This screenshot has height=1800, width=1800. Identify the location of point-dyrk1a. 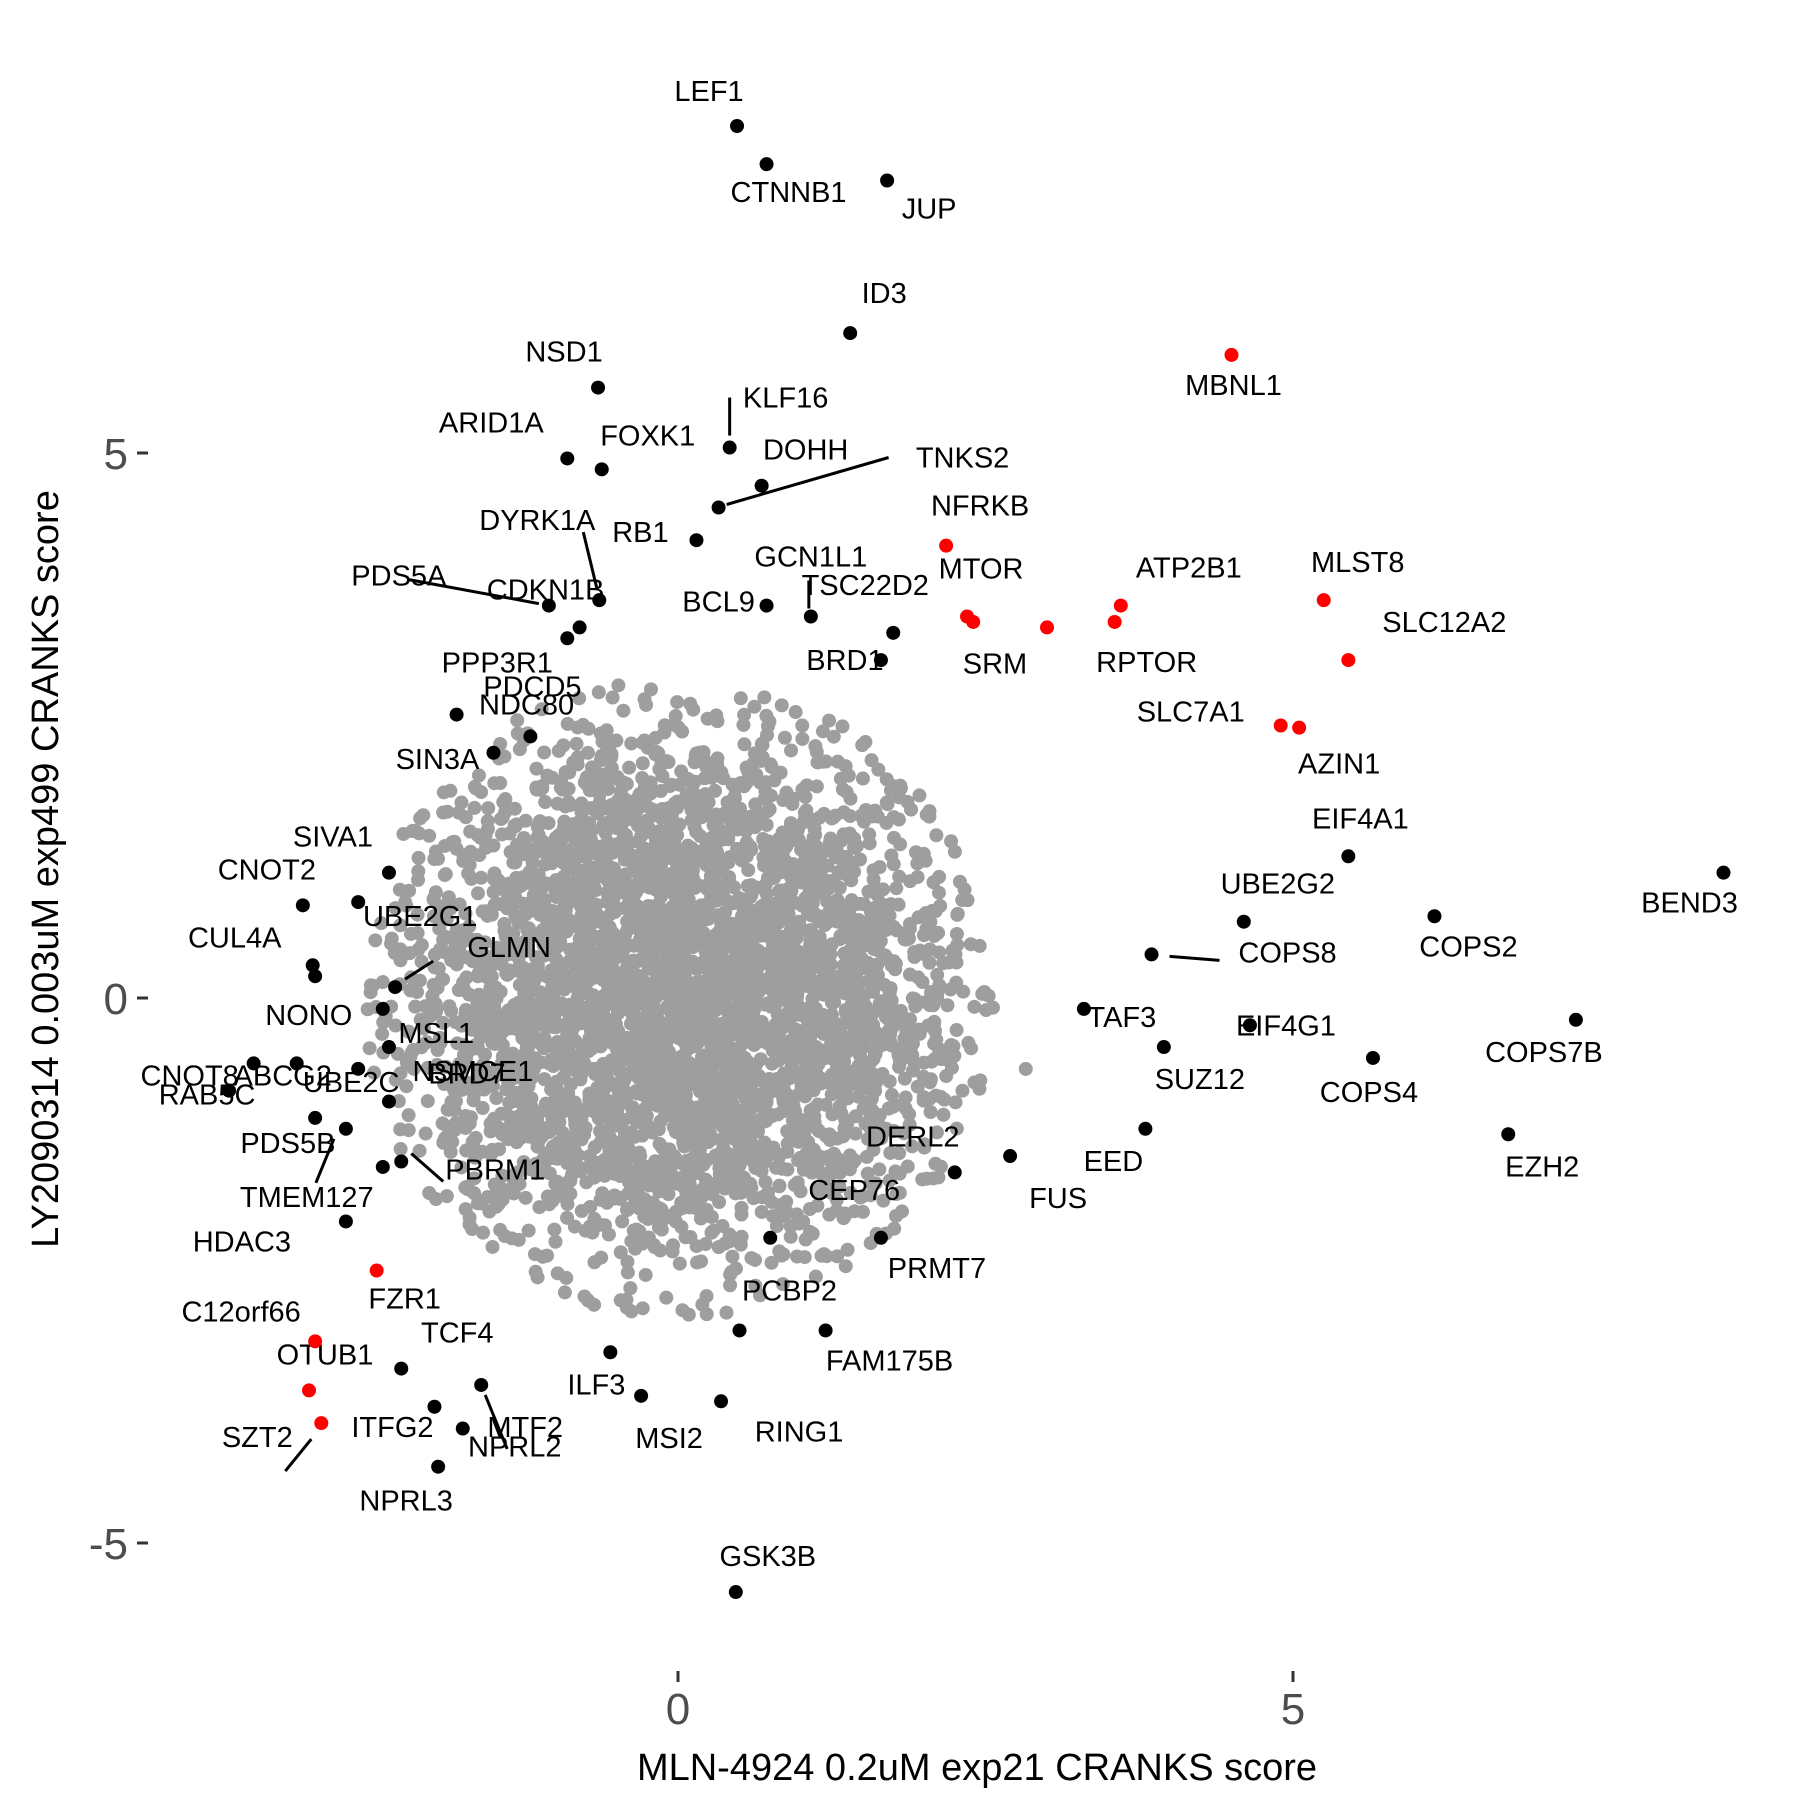
(599, 600).